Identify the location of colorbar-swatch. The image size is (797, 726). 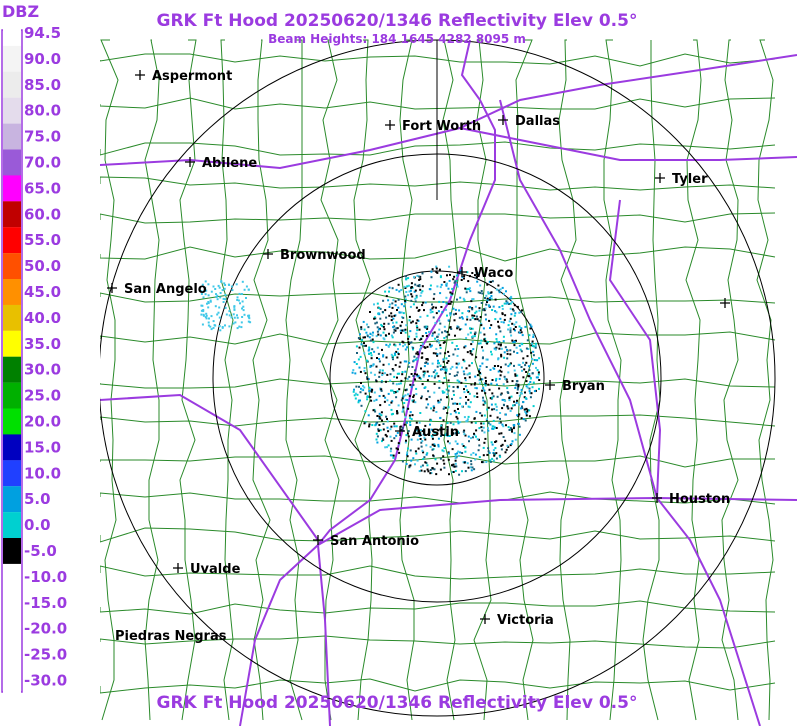
(12, 421).